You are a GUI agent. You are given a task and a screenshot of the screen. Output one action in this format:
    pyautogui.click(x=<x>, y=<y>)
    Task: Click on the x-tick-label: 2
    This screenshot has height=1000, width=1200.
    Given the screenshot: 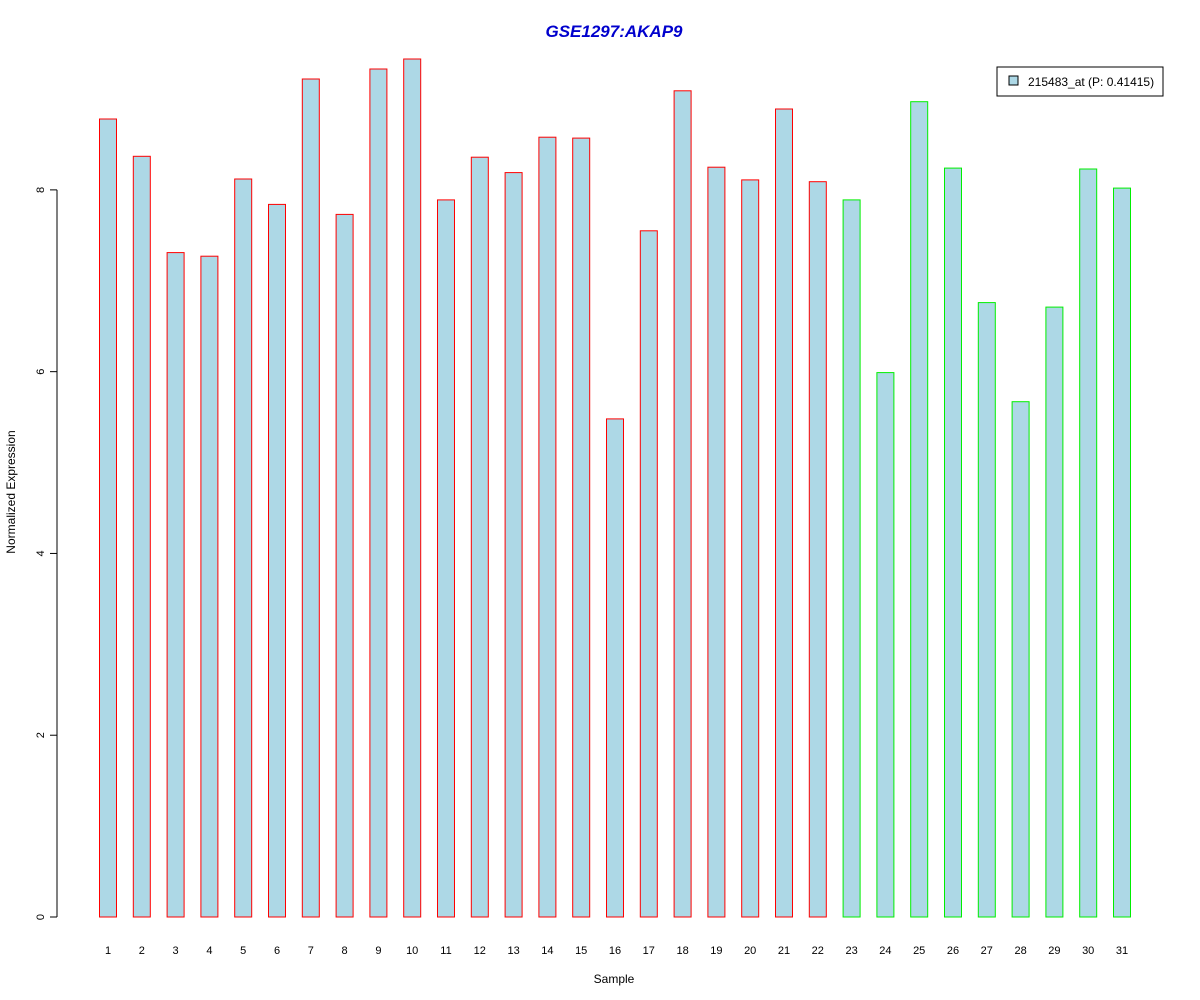 What is the action you would take?
    pyautogui.click(x=142, y=951)
    